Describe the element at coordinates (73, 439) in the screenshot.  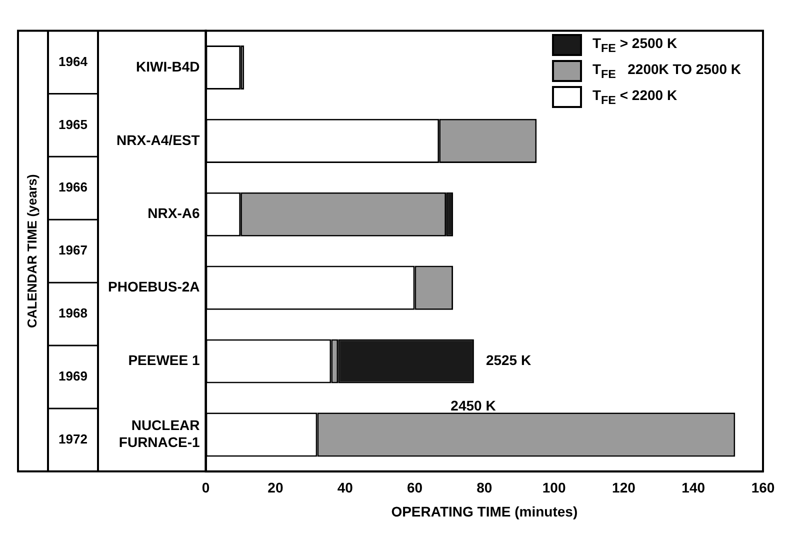
I see `text: 1972` at that location.